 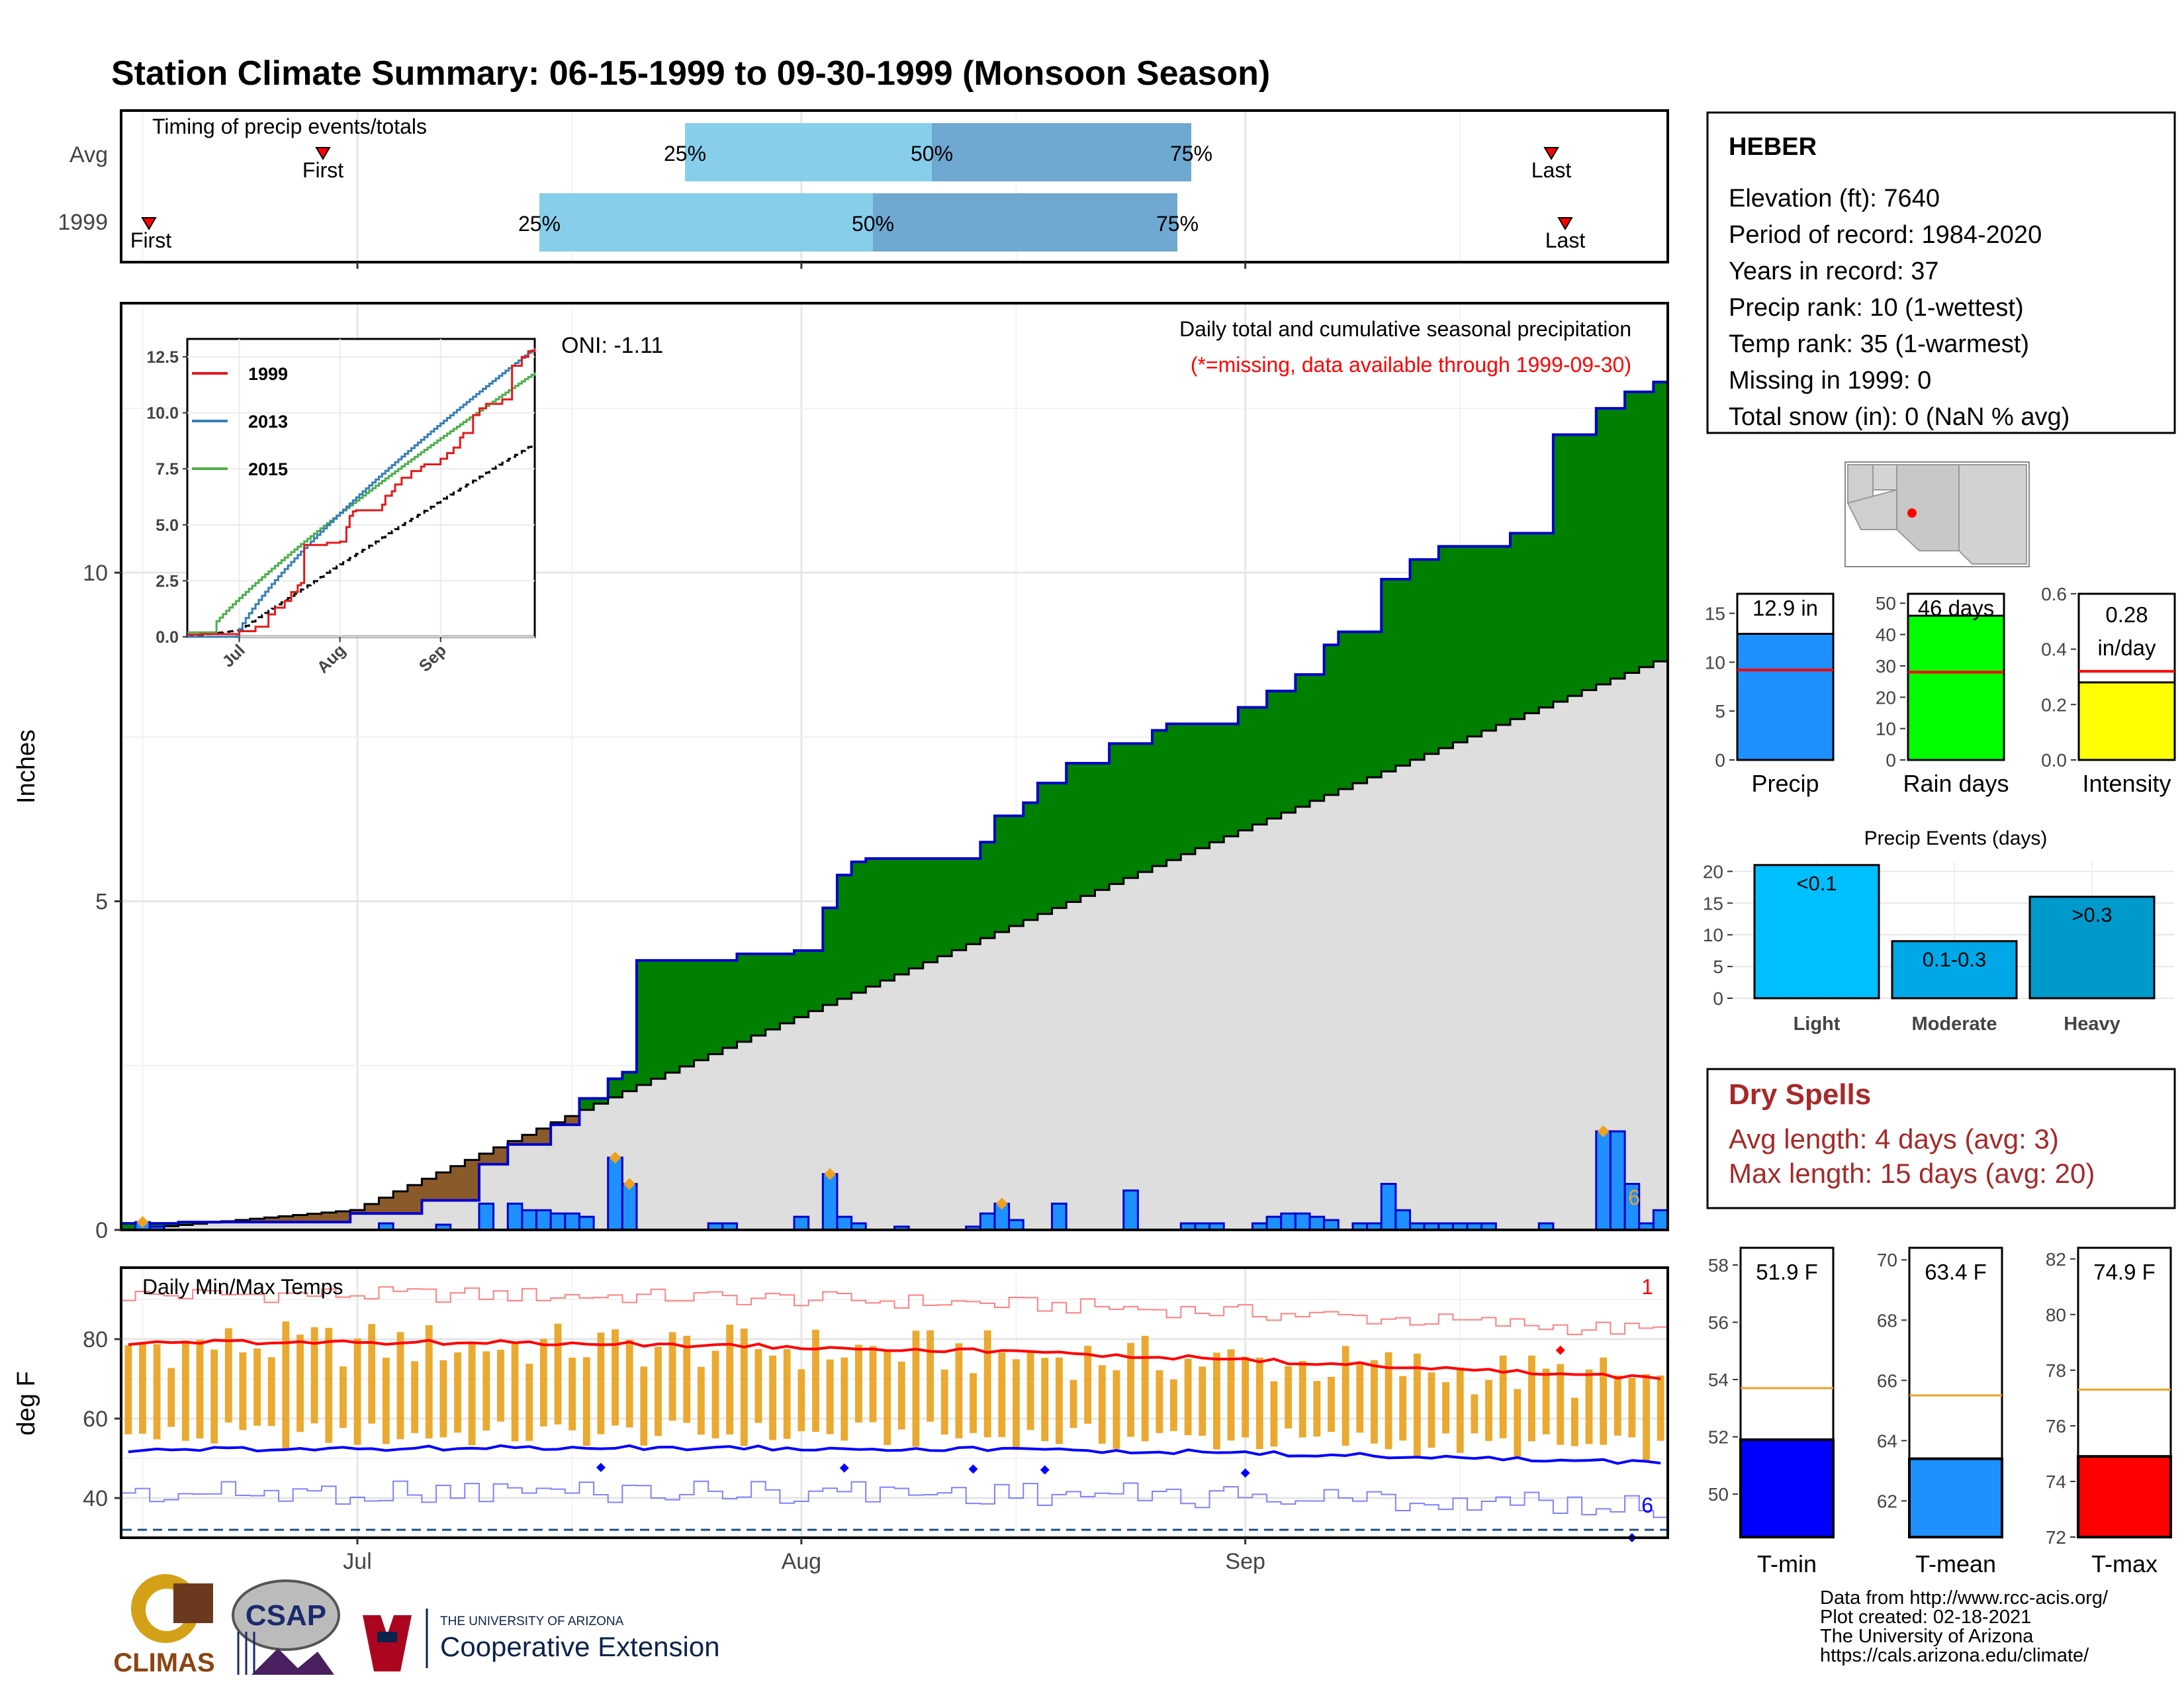 What do you see at coordinates (83, 222) in the screenshot?
I see `timing-row-1999-label: 1999` at bounding box center [83, 222].